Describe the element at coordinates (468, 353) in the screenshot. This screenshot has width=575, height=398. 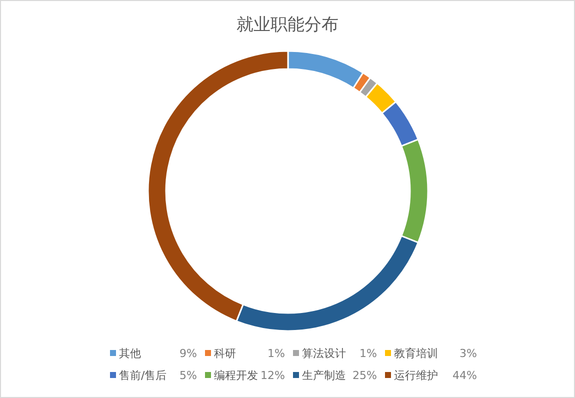
I see `data-label: 3%` at that location.